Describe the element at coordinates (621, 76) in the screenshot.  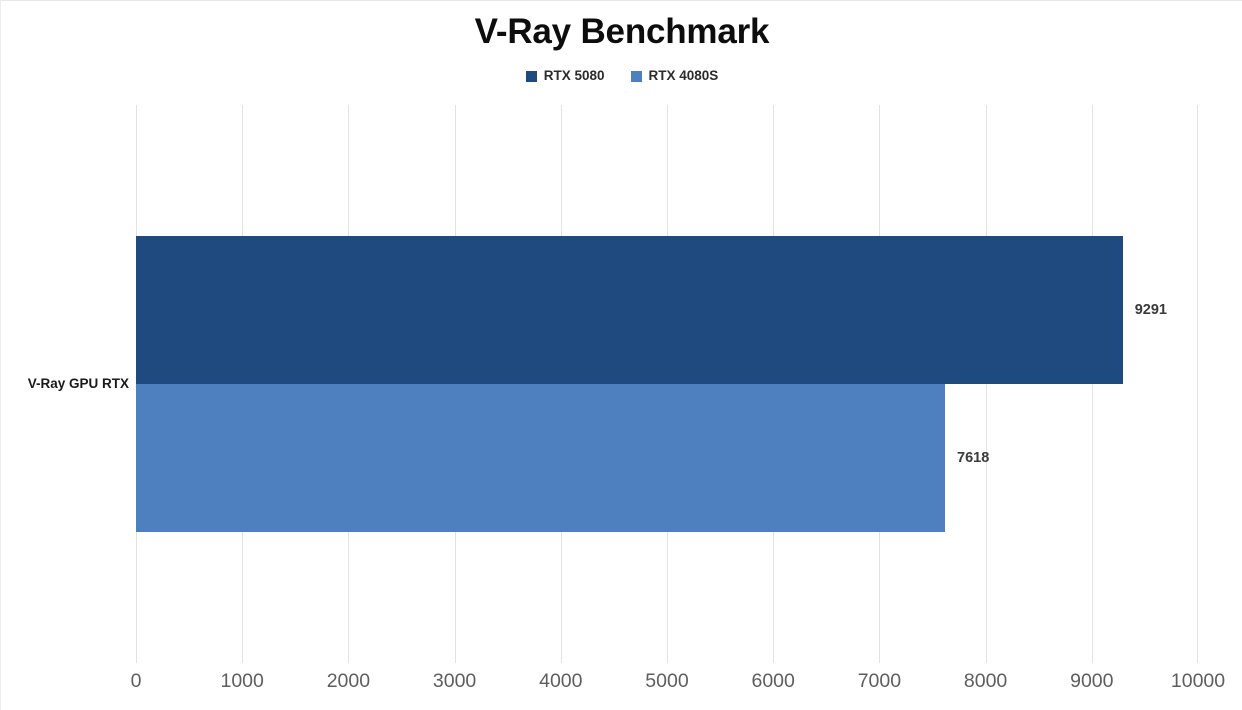
I see `chart-legend: RTX 5080 RTX 4080S` at that location.